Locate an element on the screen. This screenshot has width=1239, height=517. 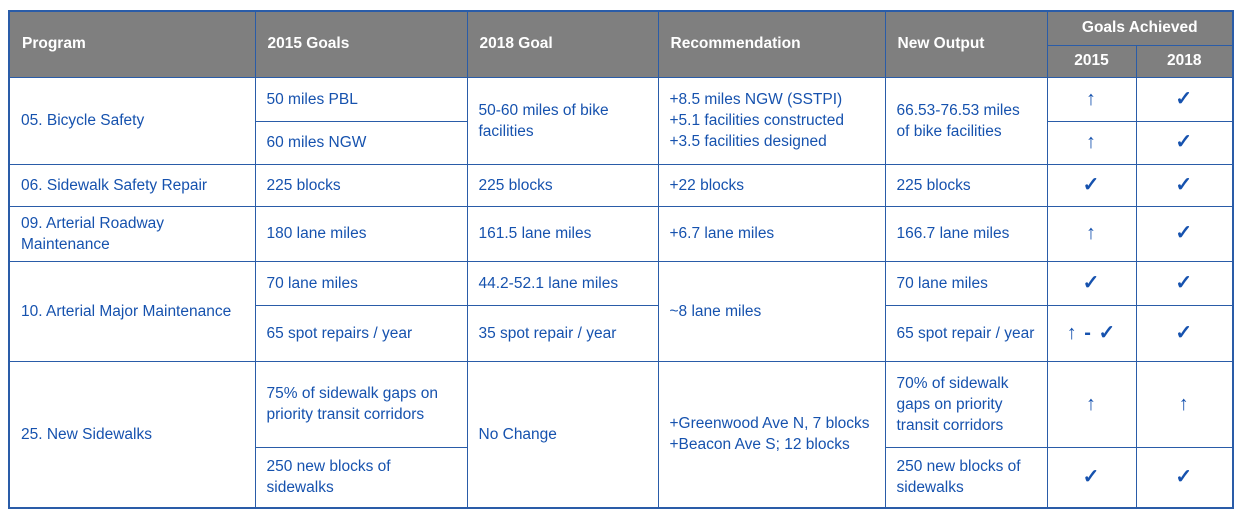
column-header-recommendation: Recommendation is located at coordinates (771, 44).